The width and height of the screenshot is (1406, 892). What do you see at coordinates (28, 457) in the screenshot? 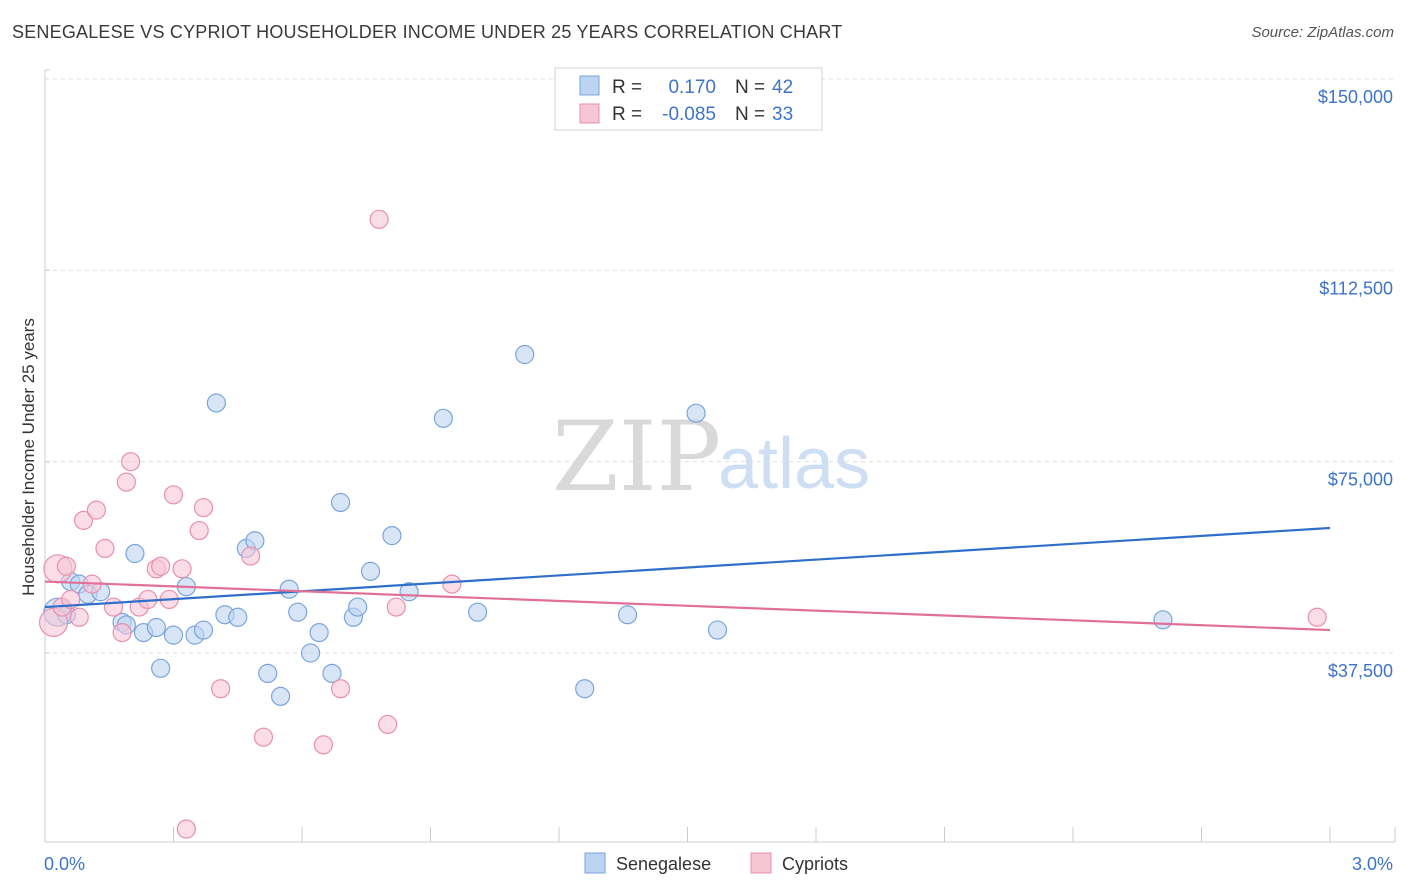
I see `y-axis-label: Householder Income Under 25 years` at bounding box center [28, 457].